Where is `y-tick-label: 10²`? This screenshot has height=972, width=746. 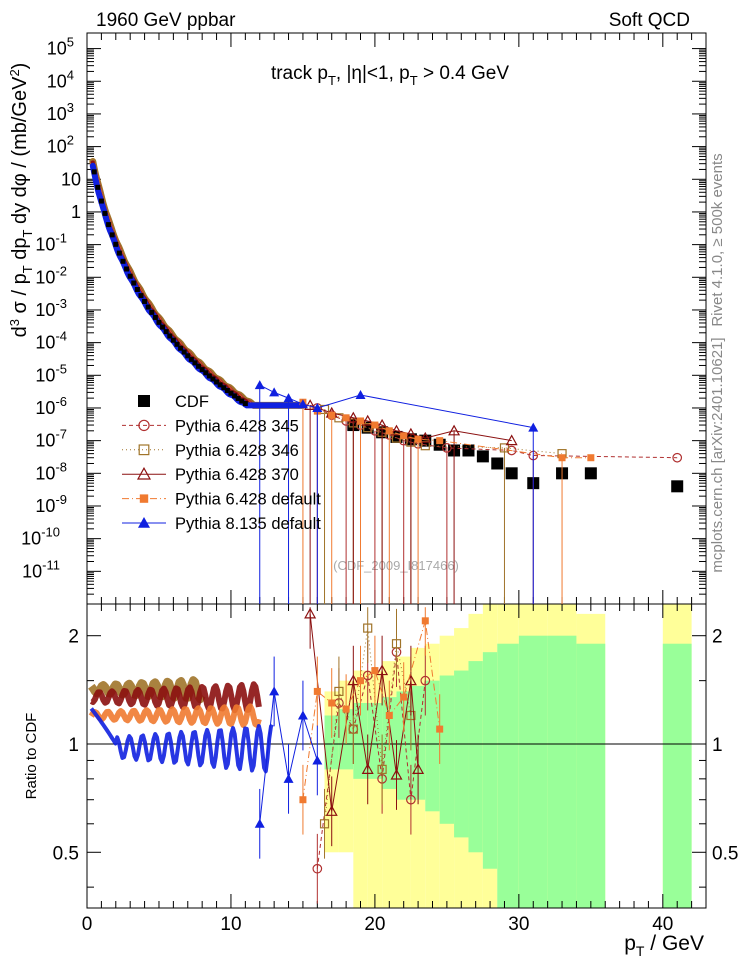 y-tick-label: 10² is located at coordinates (60, 145).